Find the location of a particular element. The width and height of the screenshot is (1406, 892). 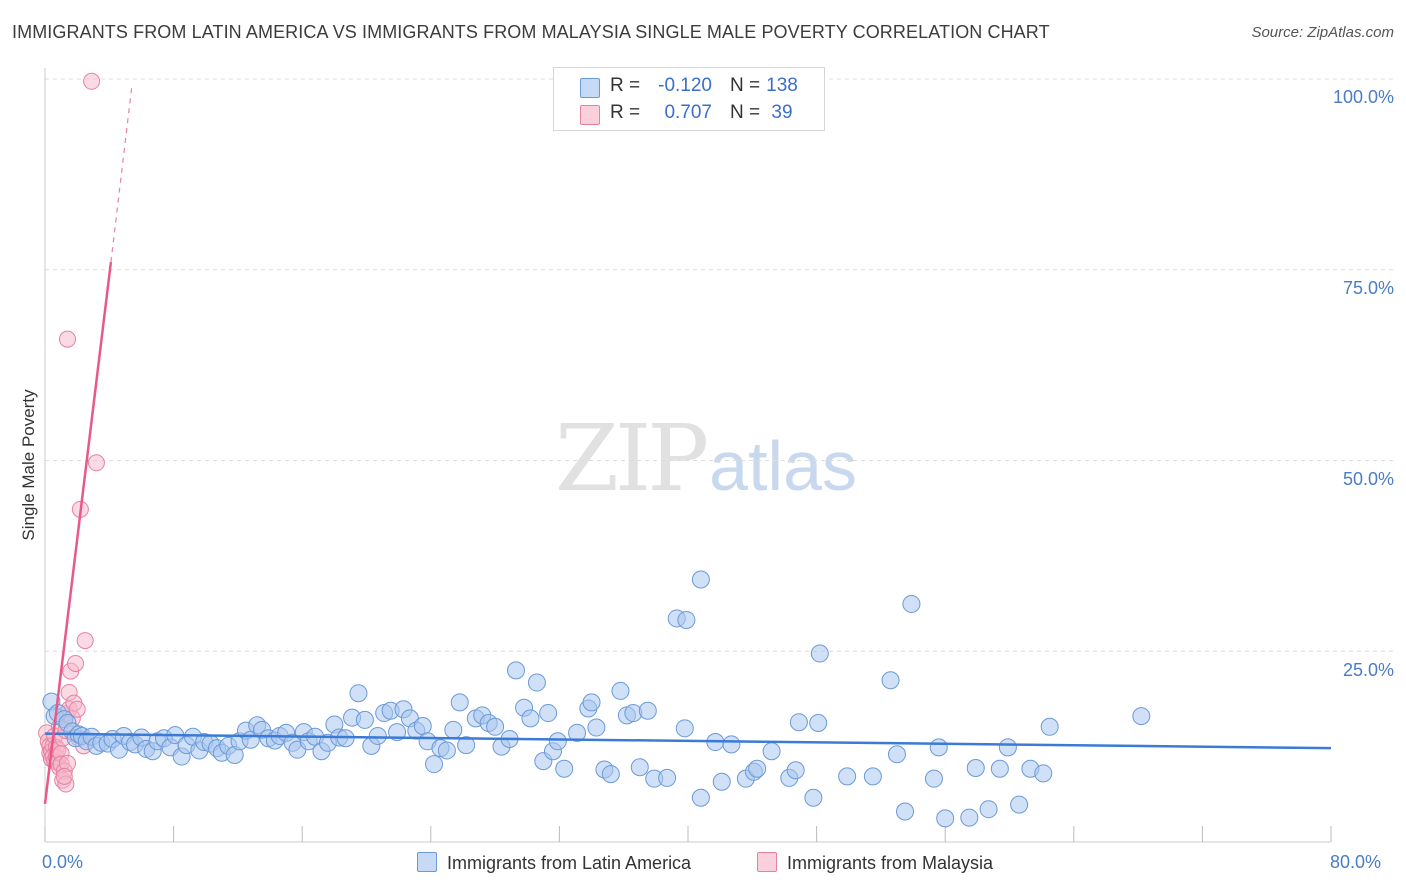

watermark: ZIPatlas is located at coordinates (706, 458).